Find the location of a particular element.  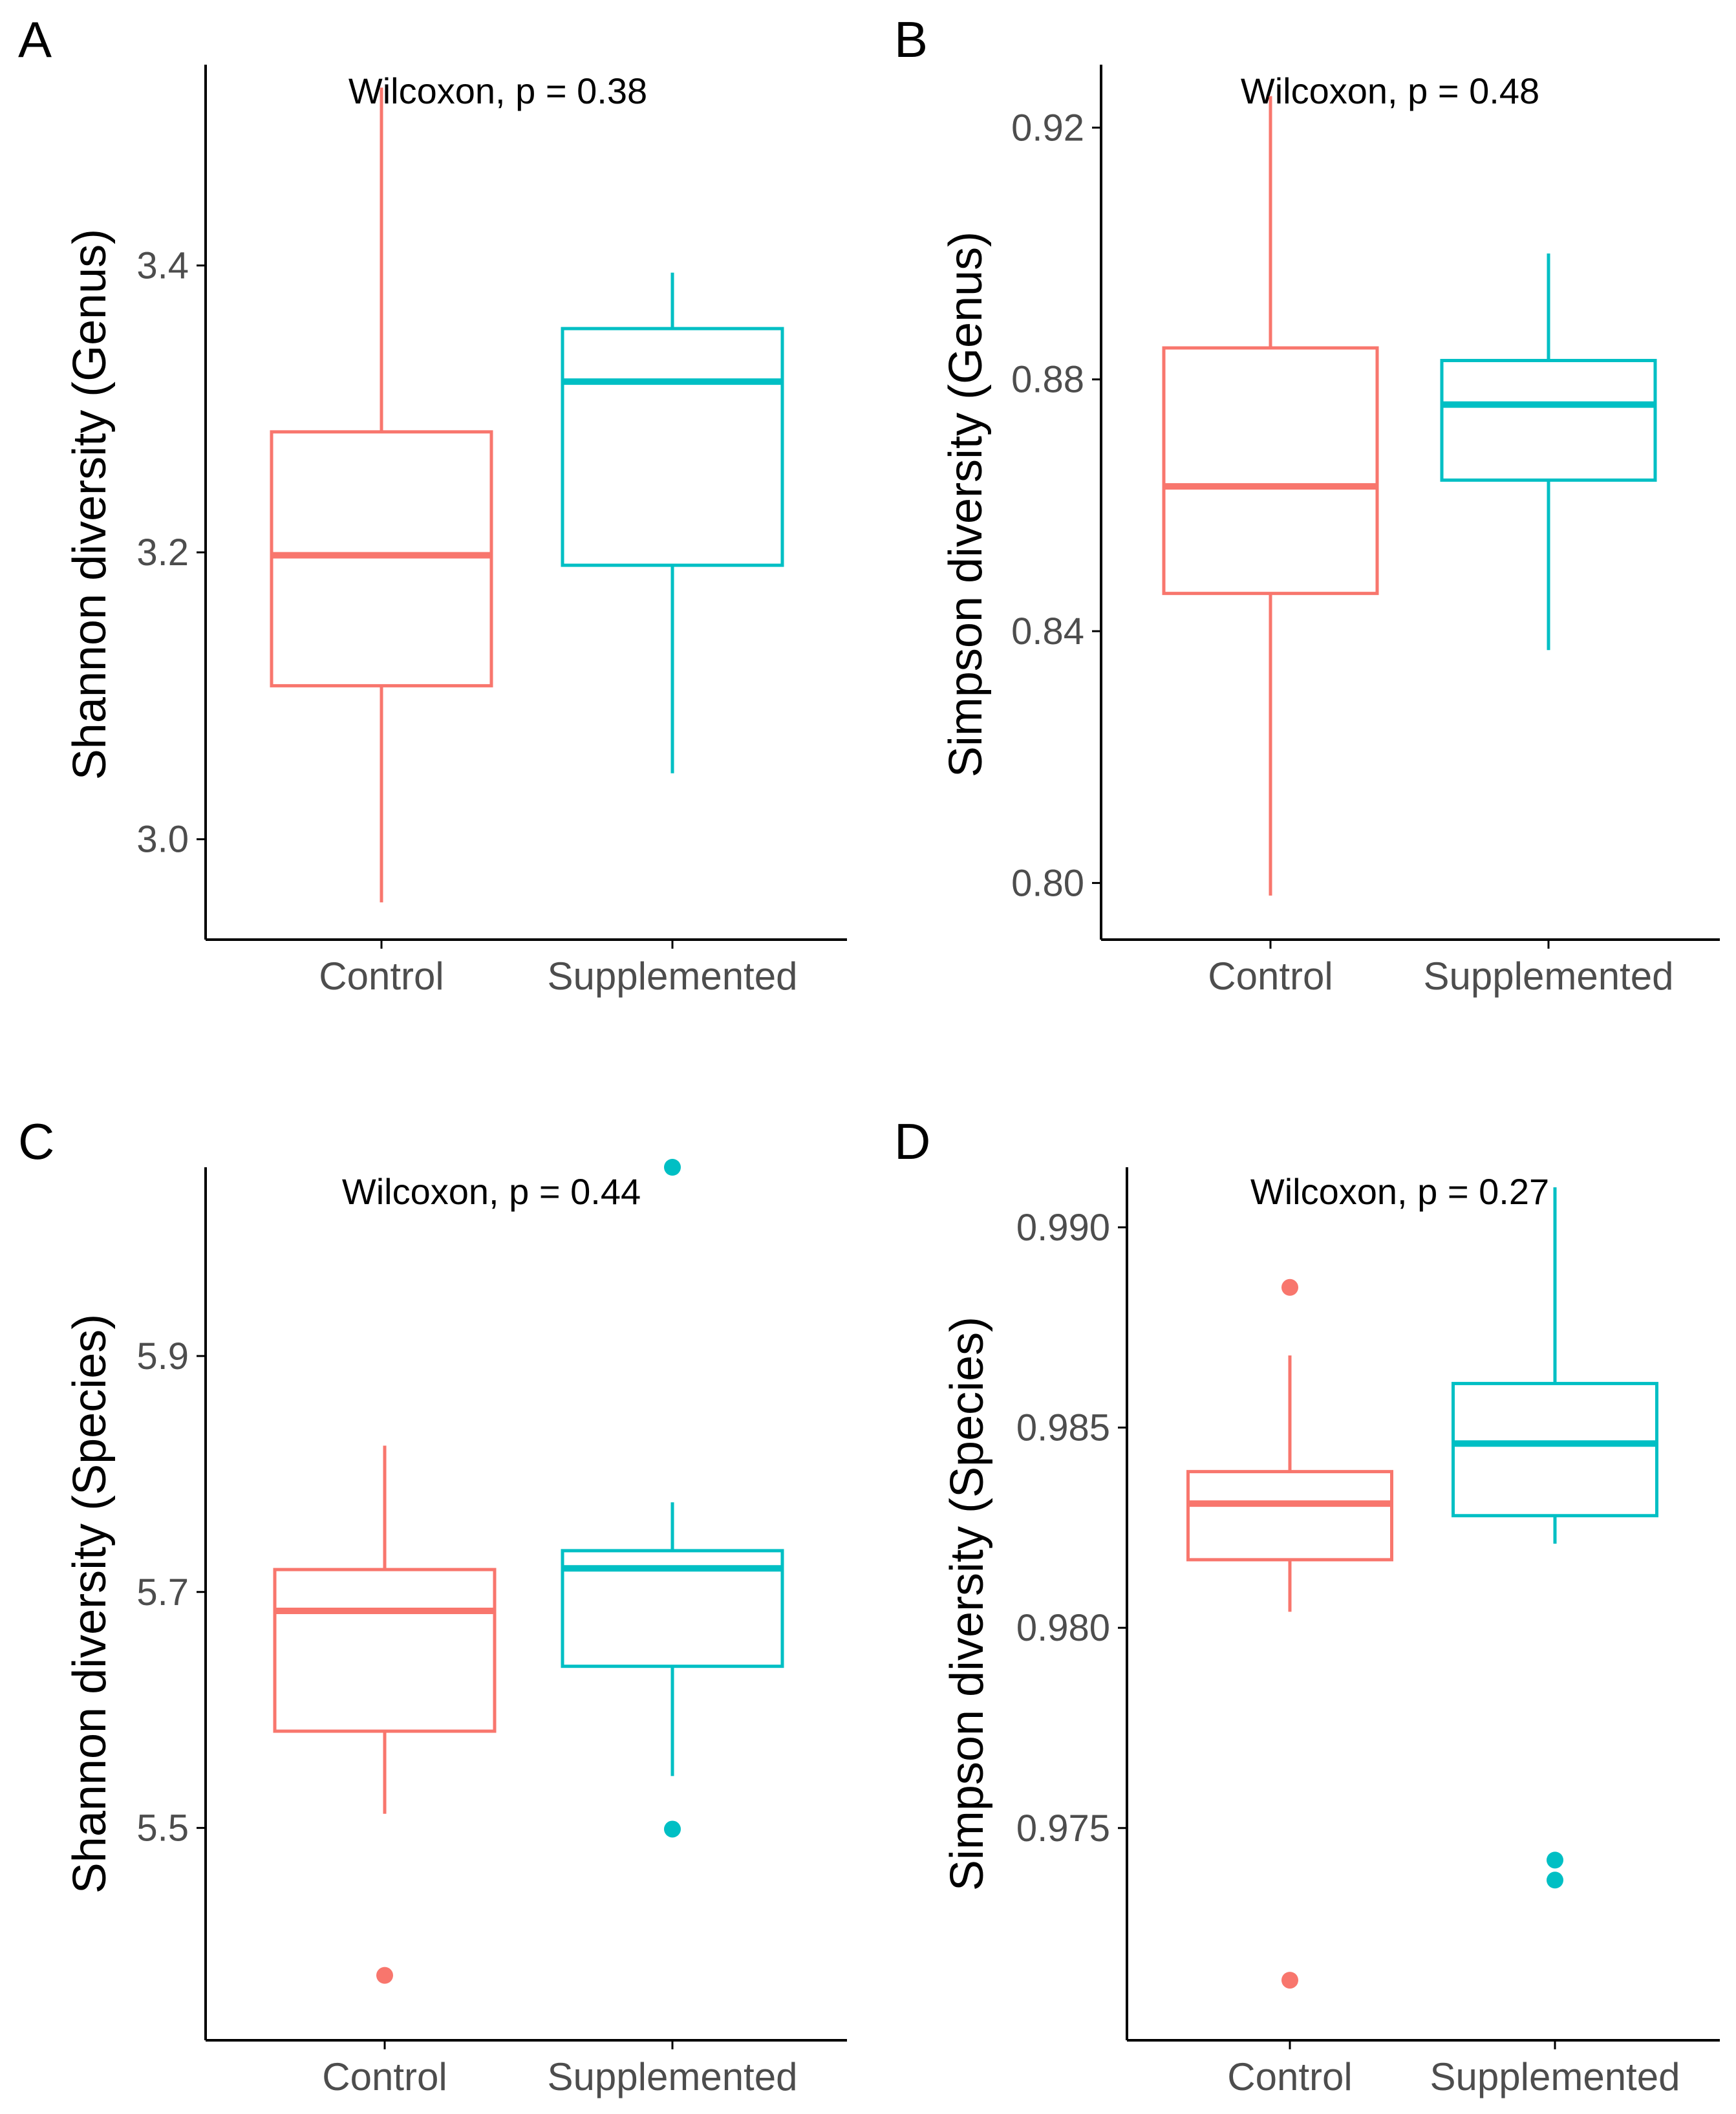

panel-letter: A is located at coordinates (35, 39).